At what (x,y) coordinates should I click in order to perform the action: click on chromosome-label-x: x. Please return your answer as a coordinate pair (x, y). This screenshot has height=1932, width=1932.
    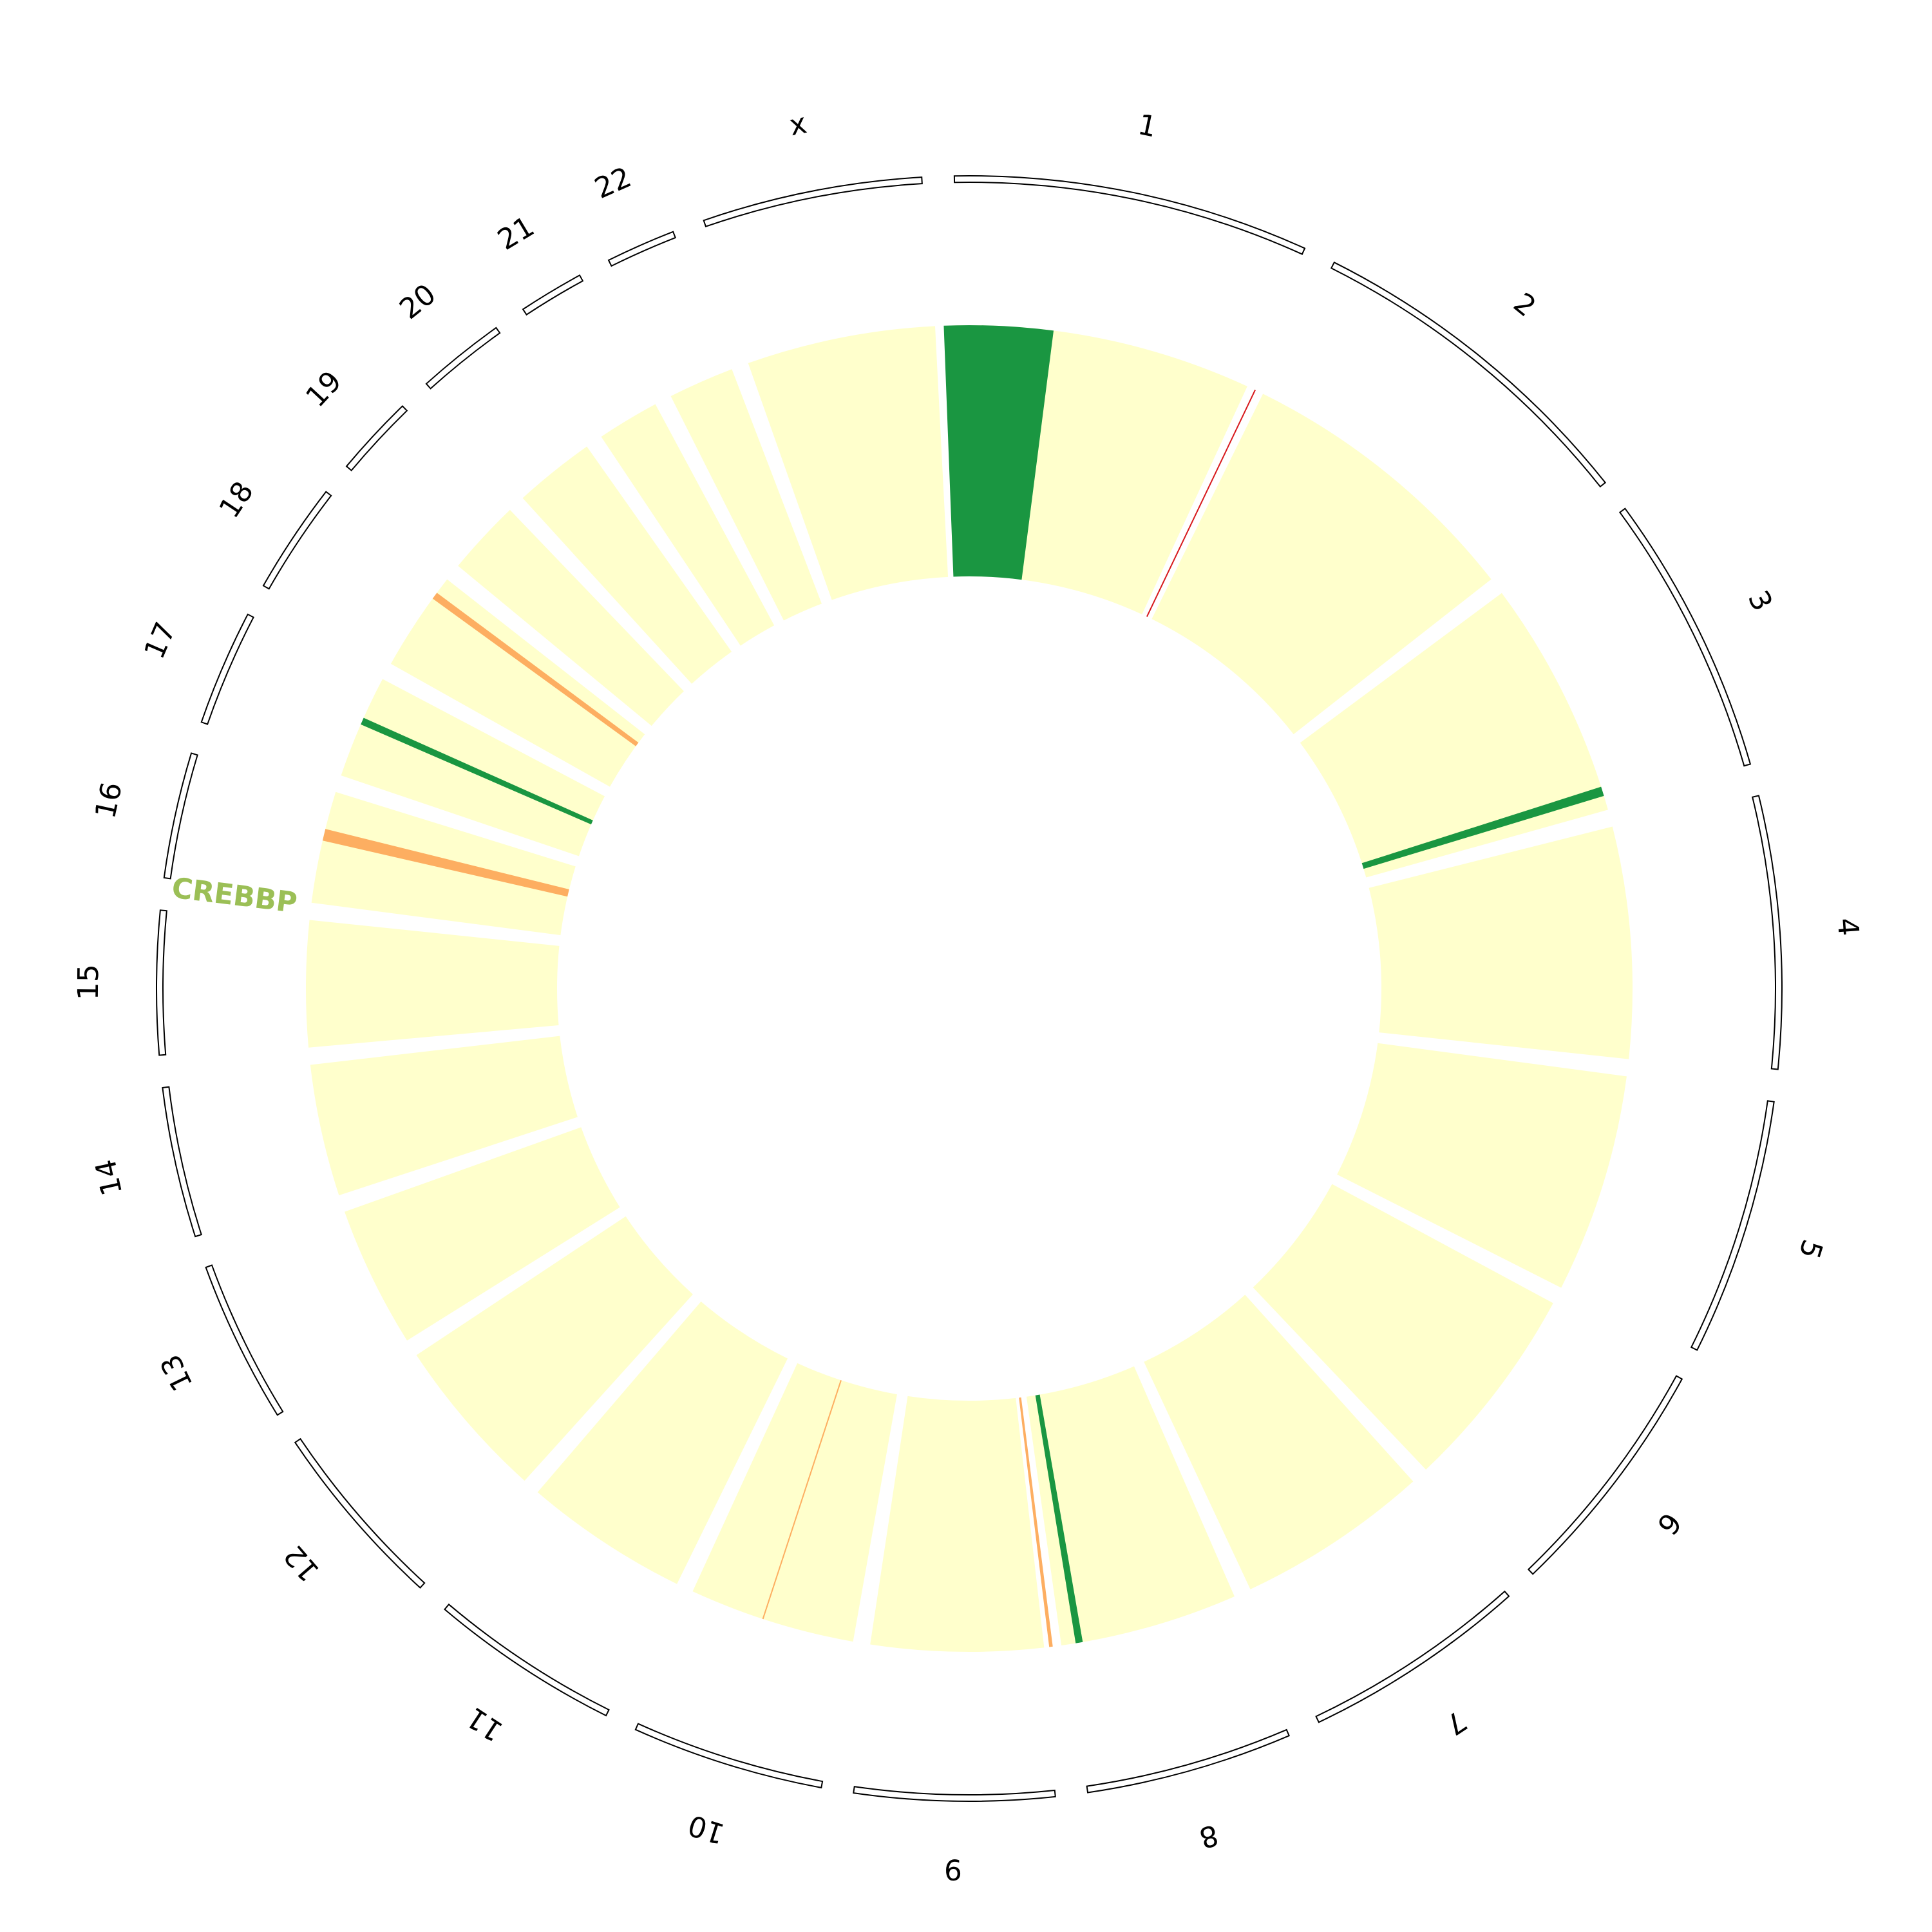
    Looking at the image, I should click on (797, 124).